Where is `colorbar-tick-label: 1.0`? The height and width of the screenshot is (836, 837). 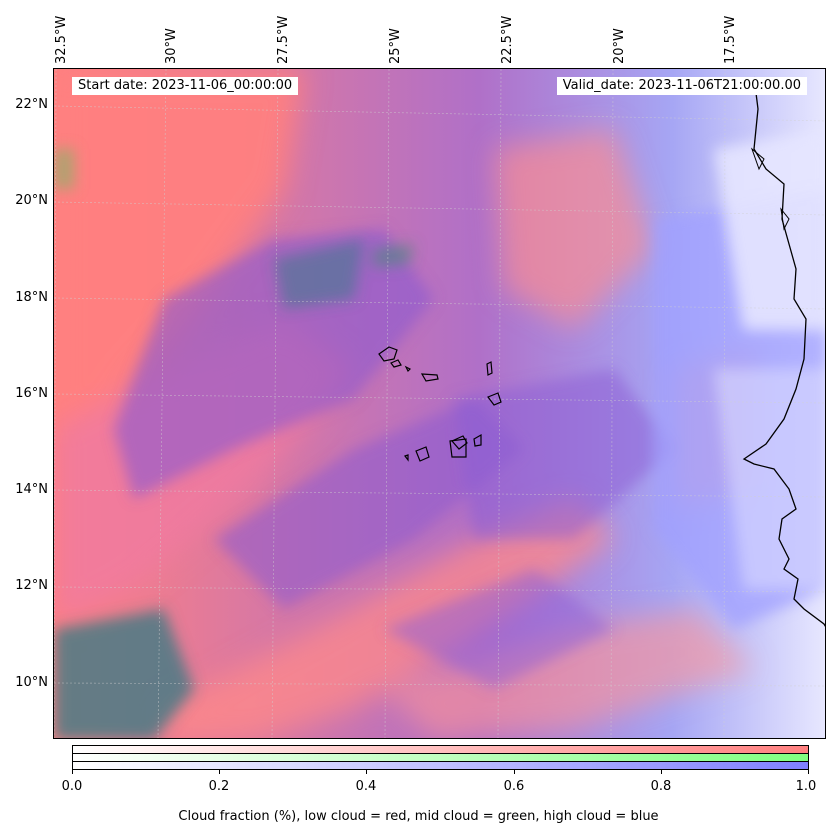 colorbar-tick-label: 1.0 is located at coordinates (806, 786).